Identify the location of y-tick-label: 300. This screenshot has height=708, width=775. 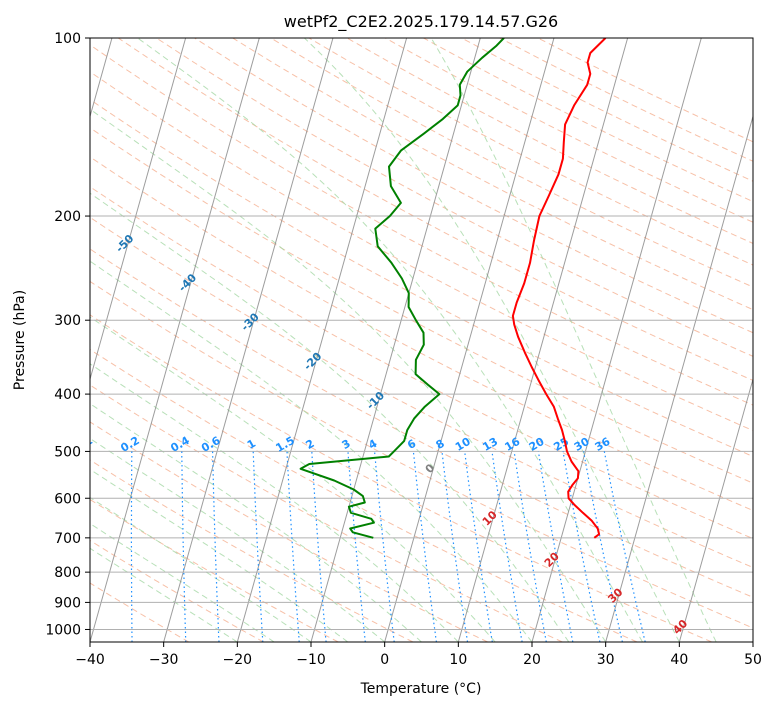
(67, 321).